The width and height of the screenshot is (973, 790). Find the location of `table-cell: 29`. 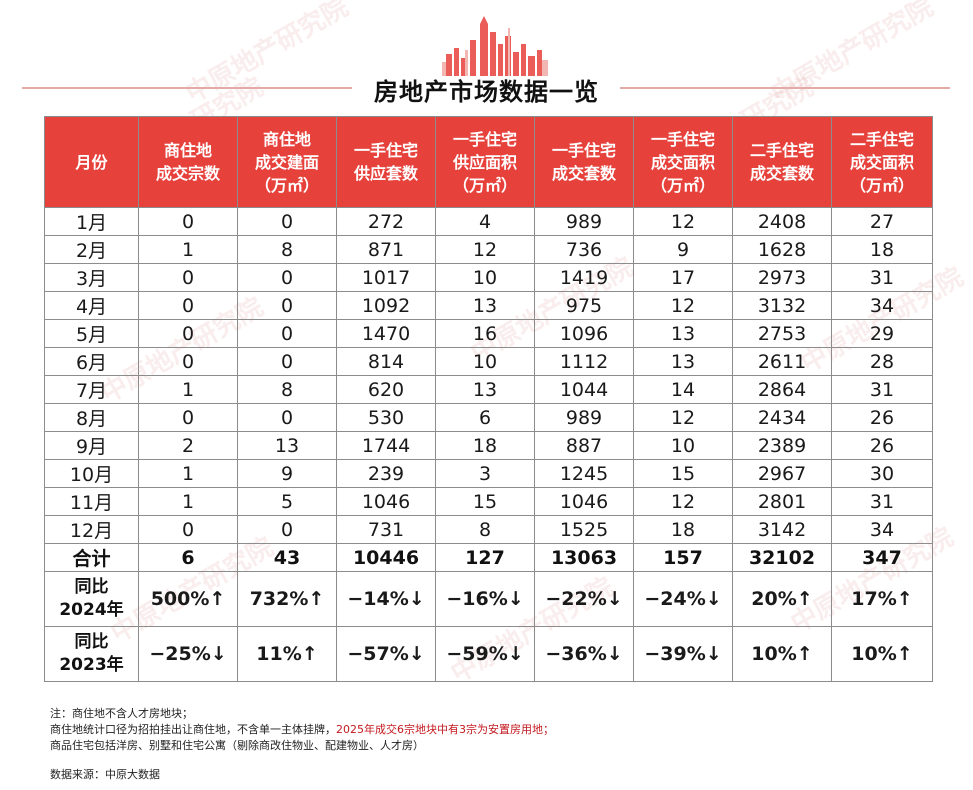

table-cell: 29 is located at coordinates (882, 333).